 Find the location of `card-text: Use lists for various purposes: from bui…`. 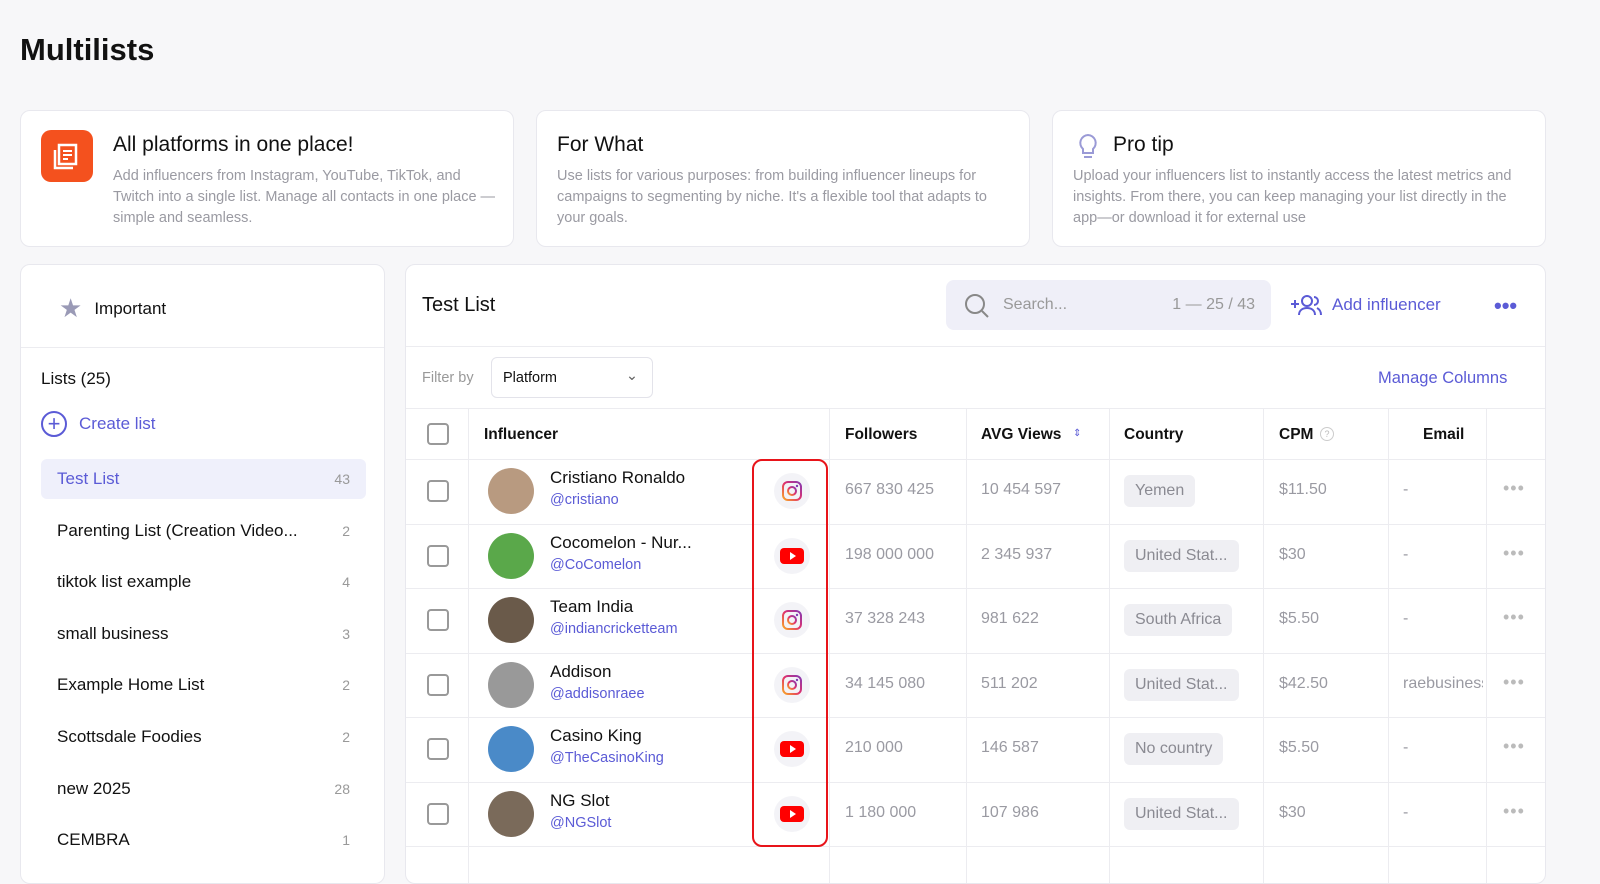

card-text: Use lists for various purposes: from bui… is located at coordinates (772, 197).